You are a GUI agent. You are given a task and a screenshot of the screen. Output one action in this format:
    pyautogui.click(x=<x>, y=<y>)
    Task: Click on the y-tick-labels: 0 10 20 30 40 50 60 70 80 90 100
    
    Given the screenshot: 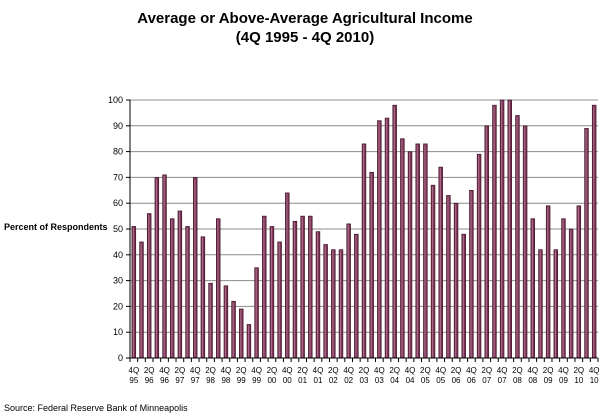 What is the action you would take?
    pyautogui.click(x=115, y=229)
    